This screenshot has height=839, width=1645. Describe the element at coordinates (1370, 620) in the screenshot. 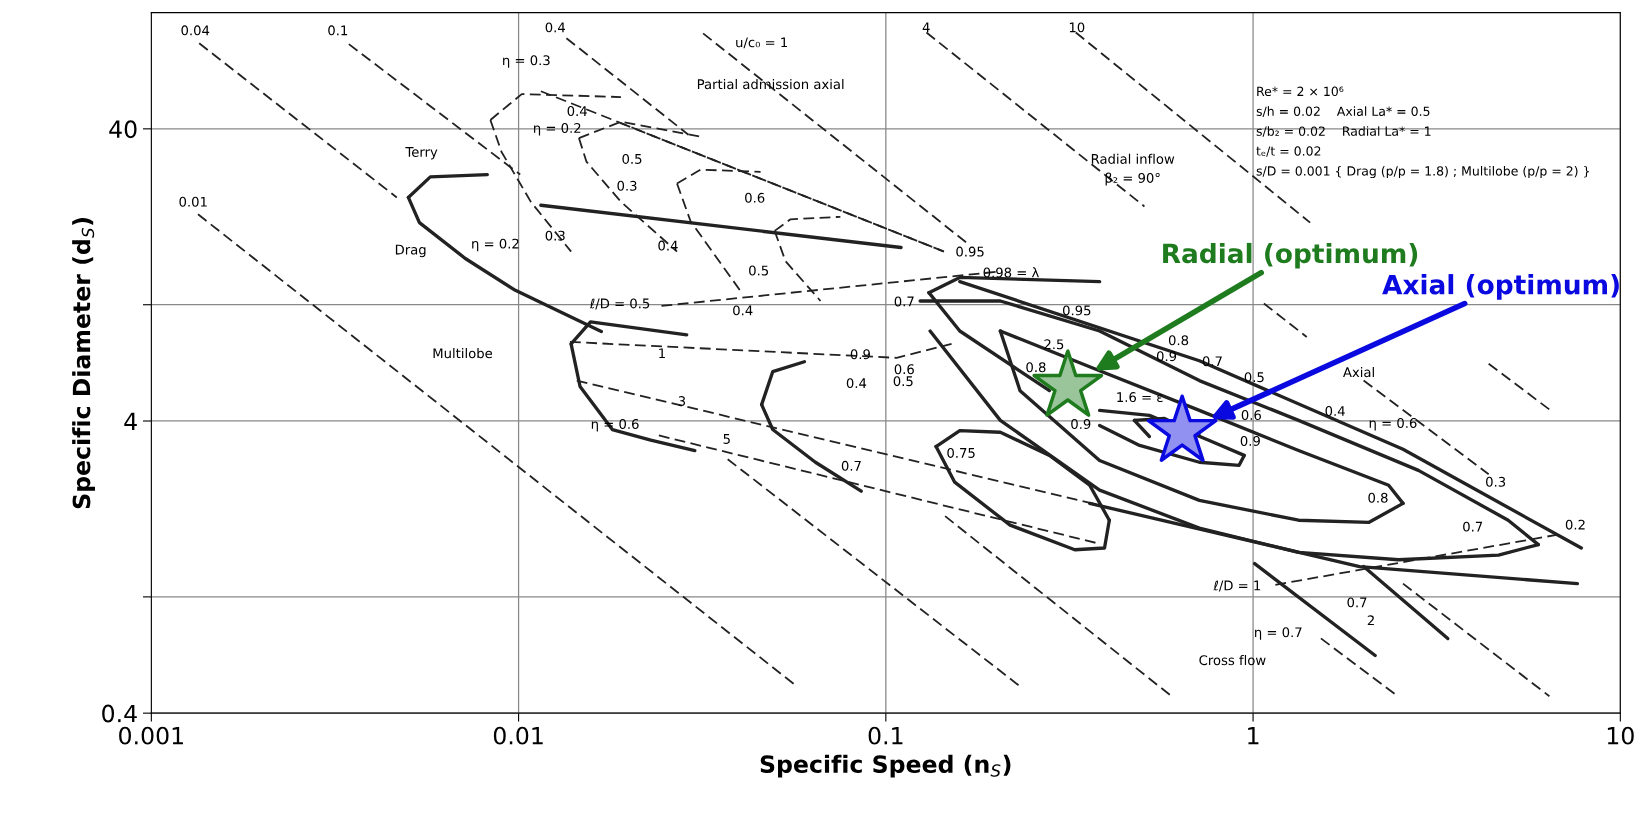

I see `annotation: 2` at that location.